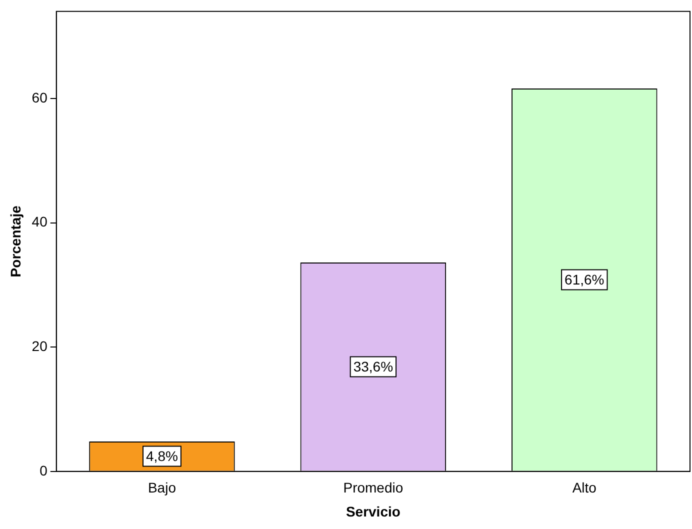 The height and width of the screenshot is (529, 692). What do you see at coordinates (584, 280) in the screenshot?
I see `data-label: 61,6%` at bounding box center [584, 280].